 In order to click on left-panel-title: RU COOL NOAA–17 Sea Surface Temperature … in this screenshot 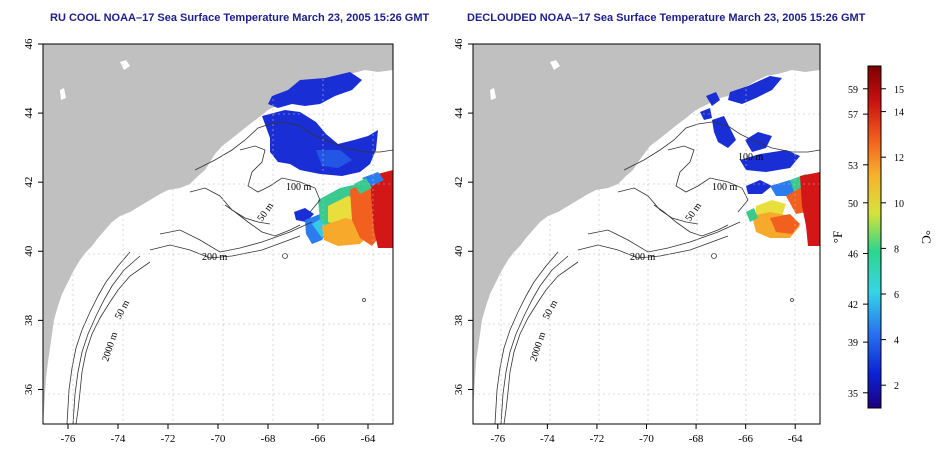, I will do `click(240, 18)`.